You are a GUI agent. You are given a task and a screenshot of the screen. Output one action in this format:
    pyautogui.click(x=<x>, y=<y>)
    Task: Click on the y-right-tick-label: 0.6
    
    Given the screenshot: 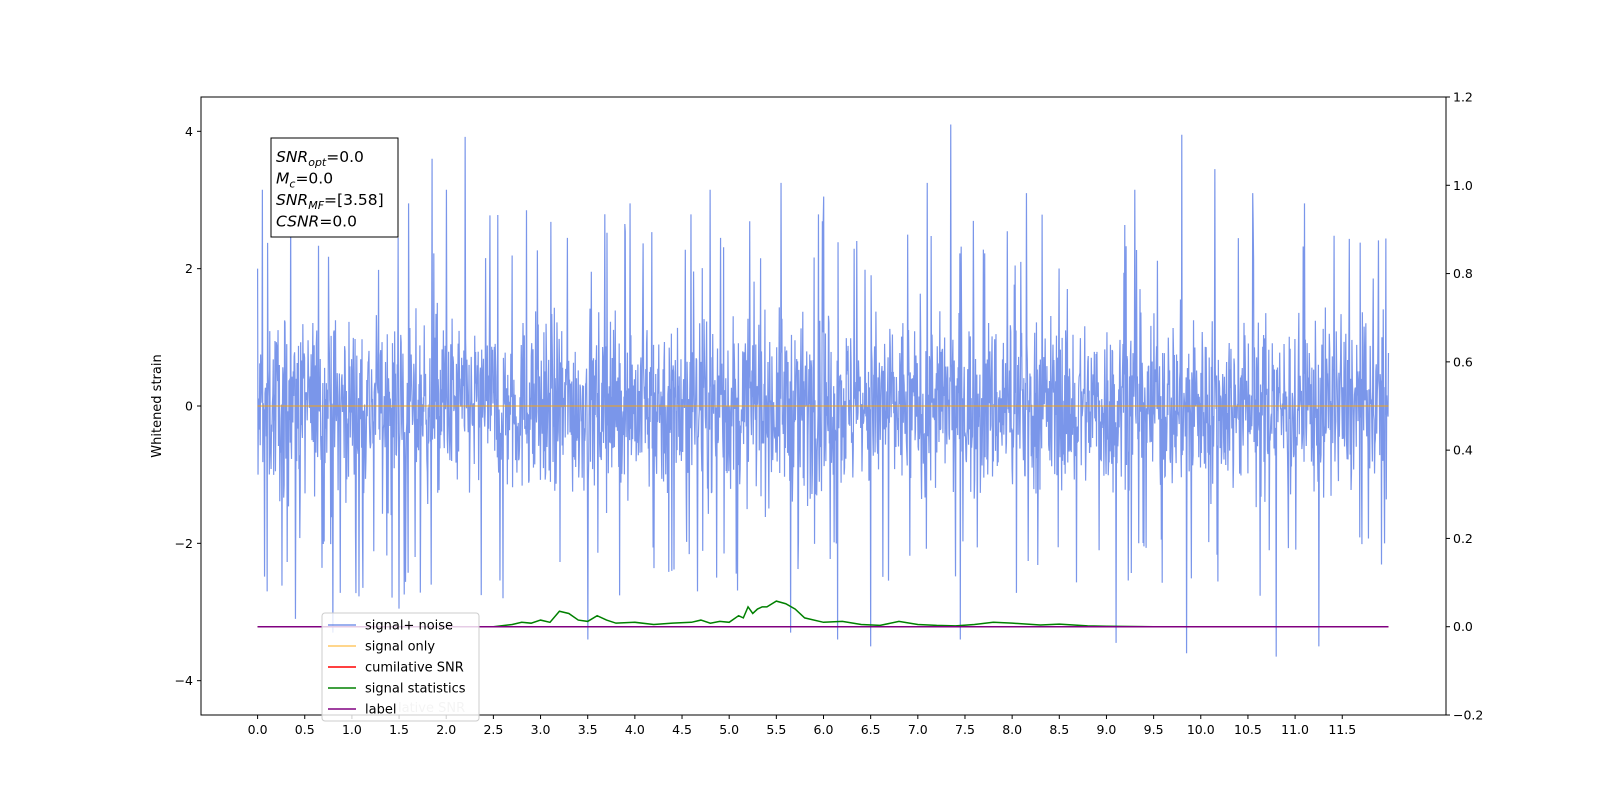 What is the action you would take?
    pyautogui.click(x=1463, y=361)
    